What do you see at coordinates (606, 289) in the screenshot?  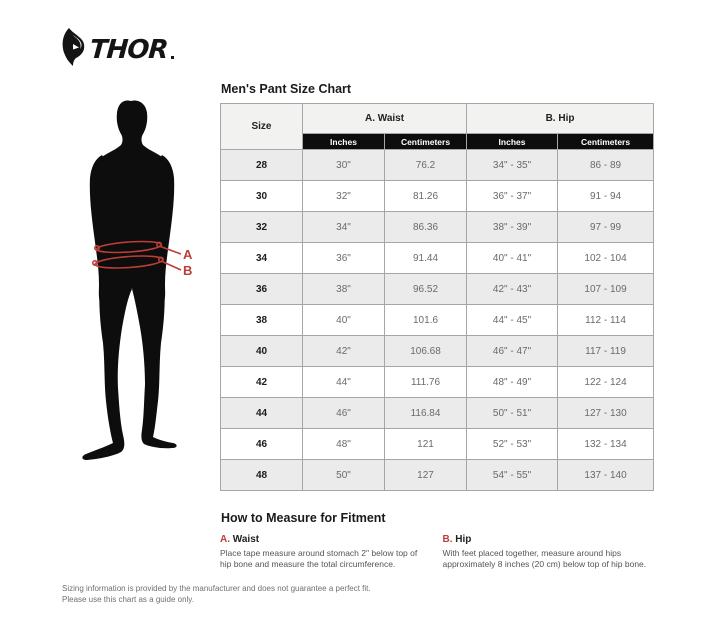 I see `value-cell: 107 - 109` at bounding box center [606, 289].